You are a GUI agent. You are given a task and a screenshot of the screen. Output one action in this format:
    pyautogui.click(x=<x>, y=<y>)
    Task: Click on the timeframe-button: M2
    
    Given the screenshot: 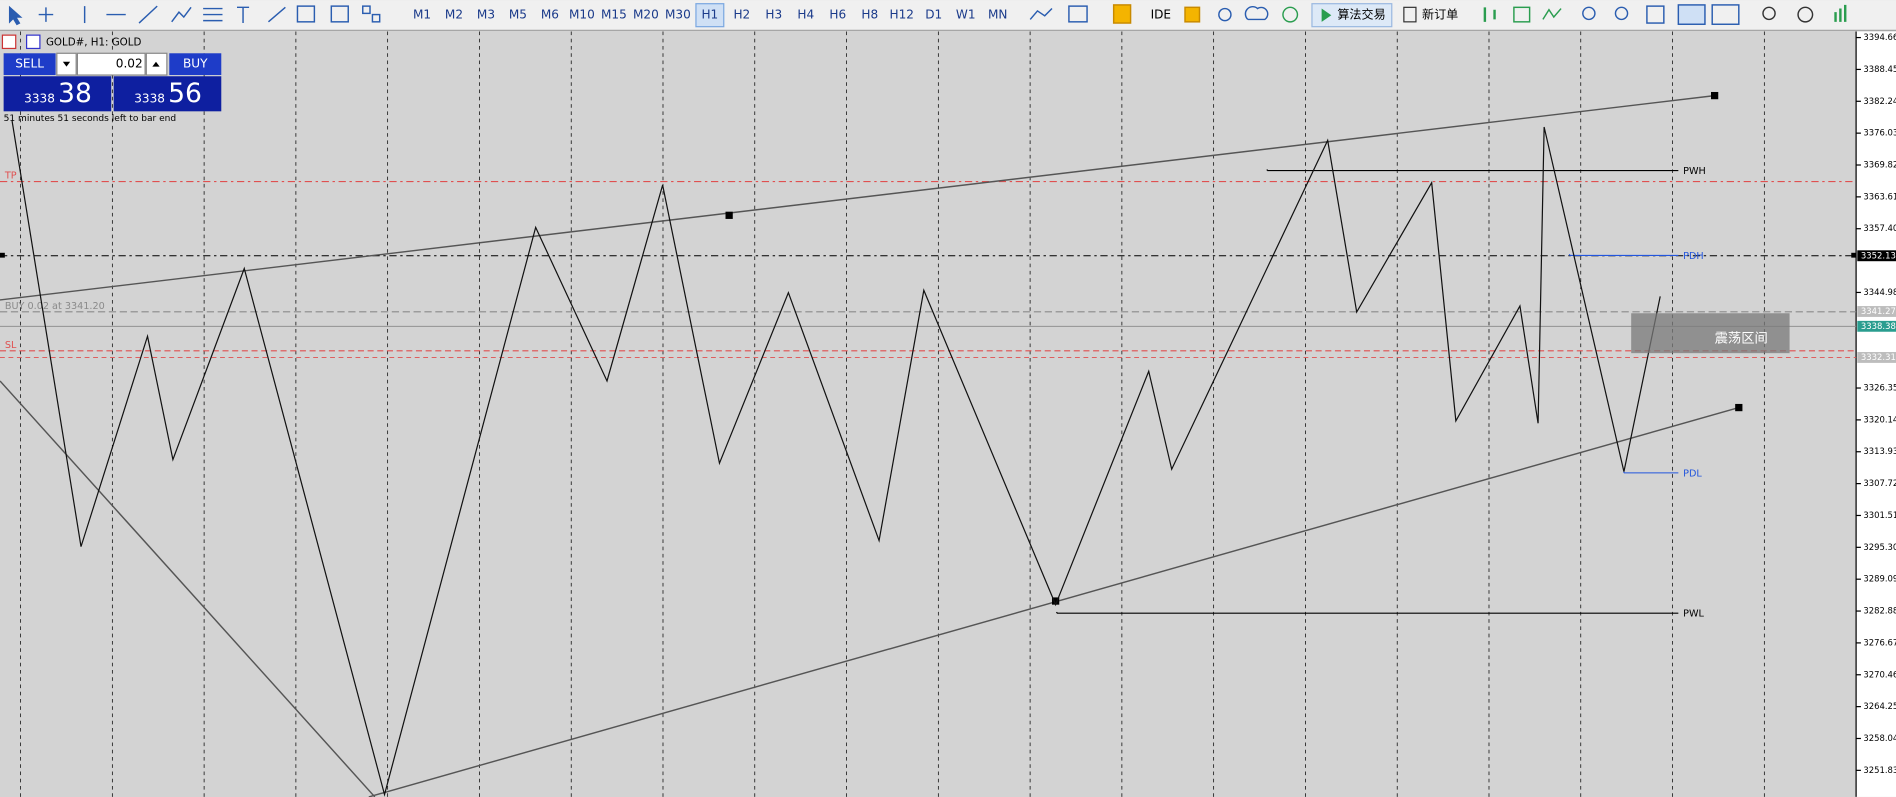 What is the action you would take?
    pyautogui.click(x=454, y=15)
    